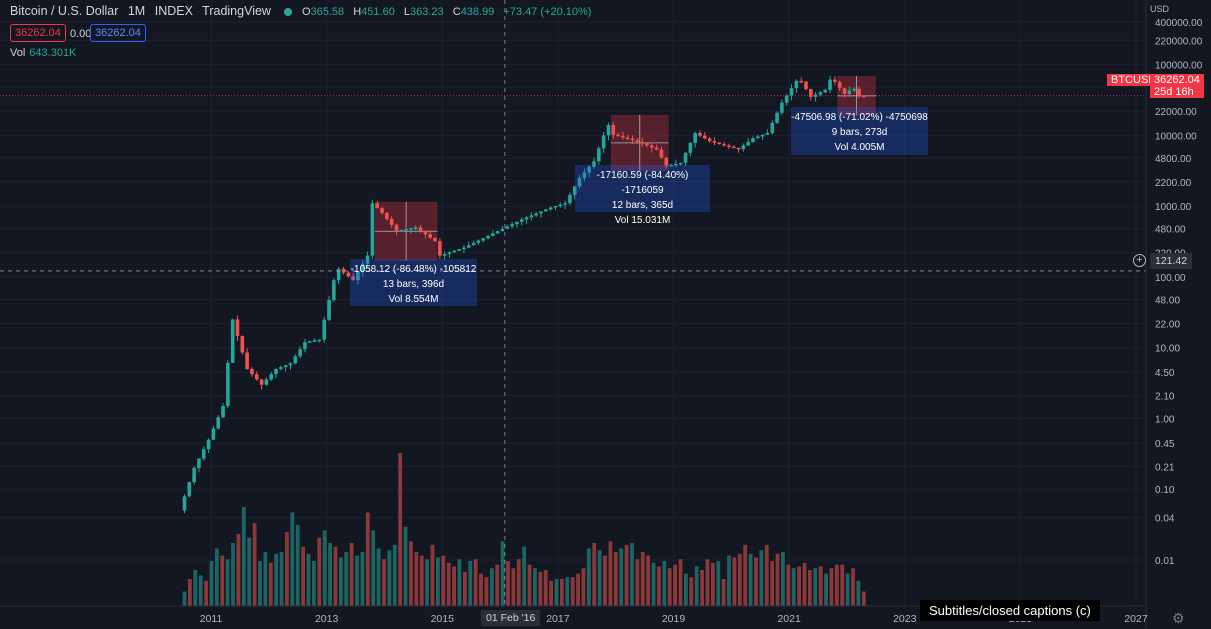 The image size is (1211, 629). Describe the element at coordinates (1165, 444) in the screenshot. I see `y-tick-label: 0.45` at that location.